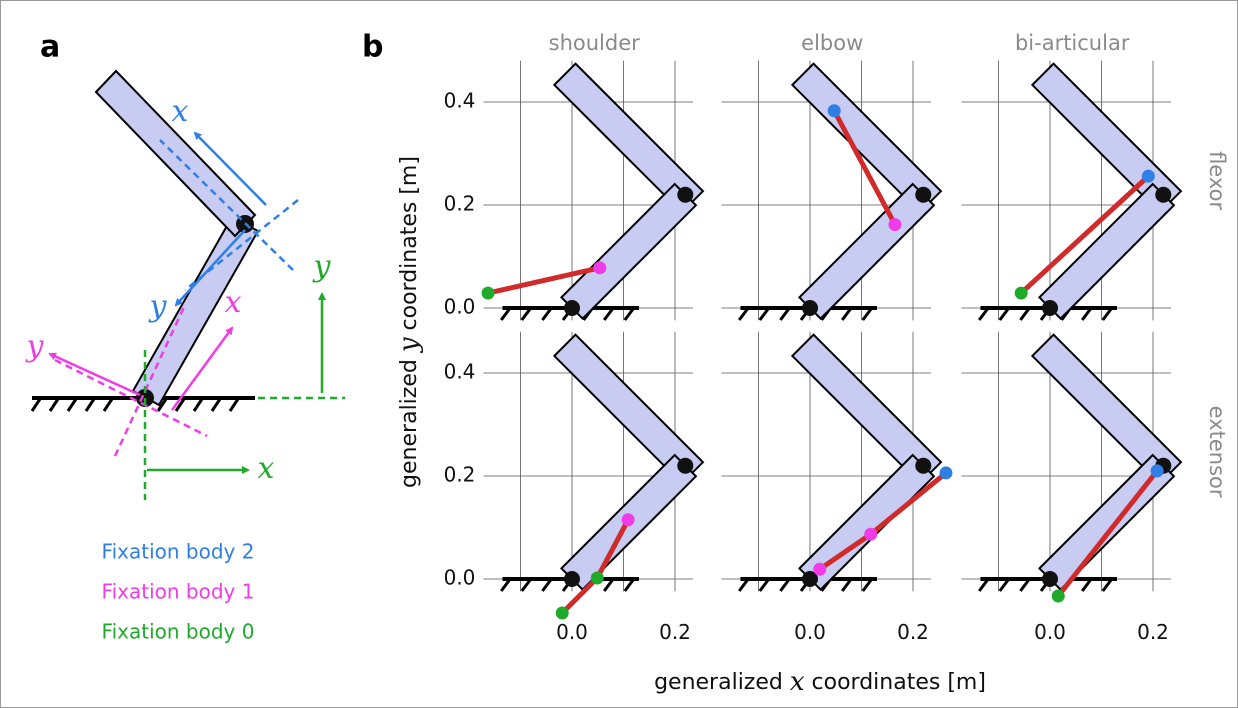  What do you see at coordinates (1072, 43) in the screenshot?
I see `column-title: bi-articular` at bounding box center [1072, 43].